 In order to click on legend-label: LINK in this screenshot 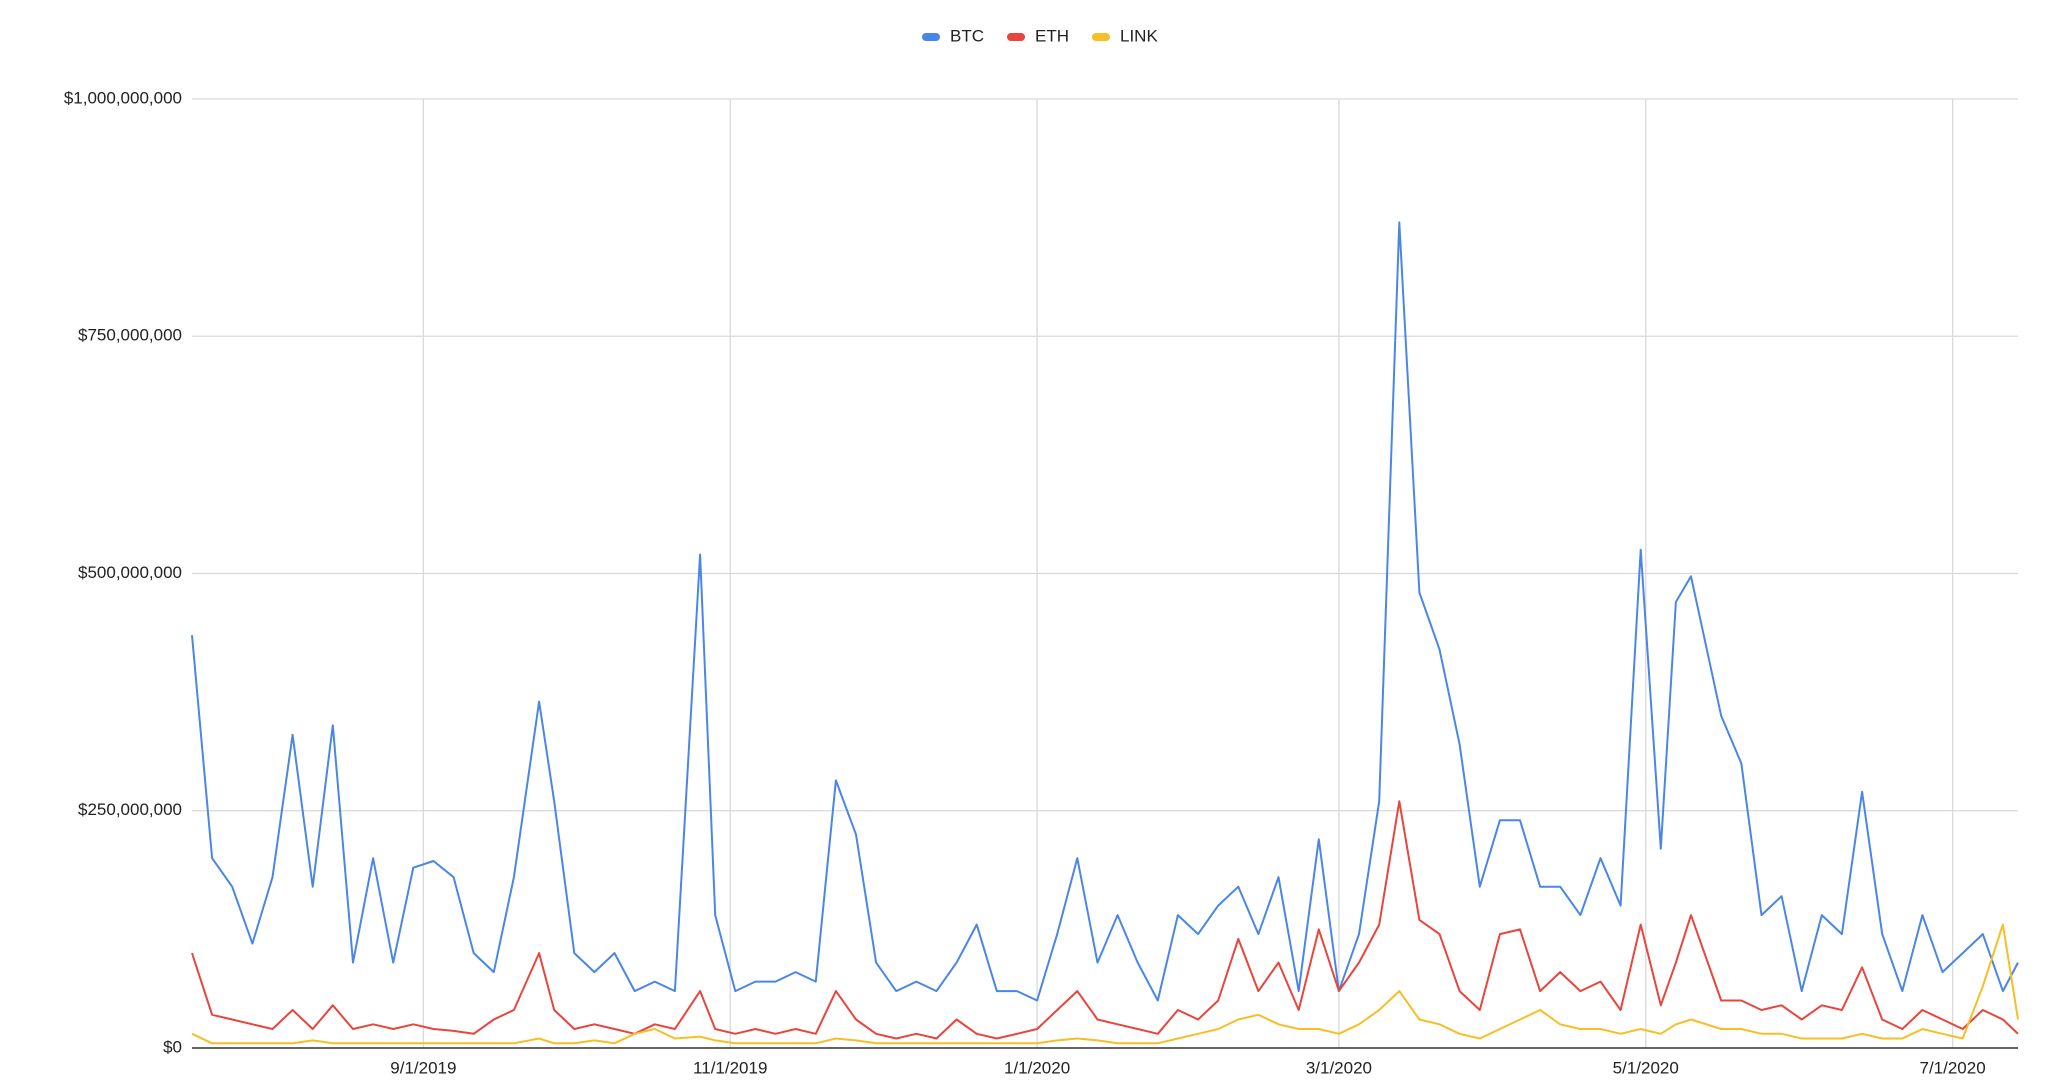, I will do `click(1139, 35)`.